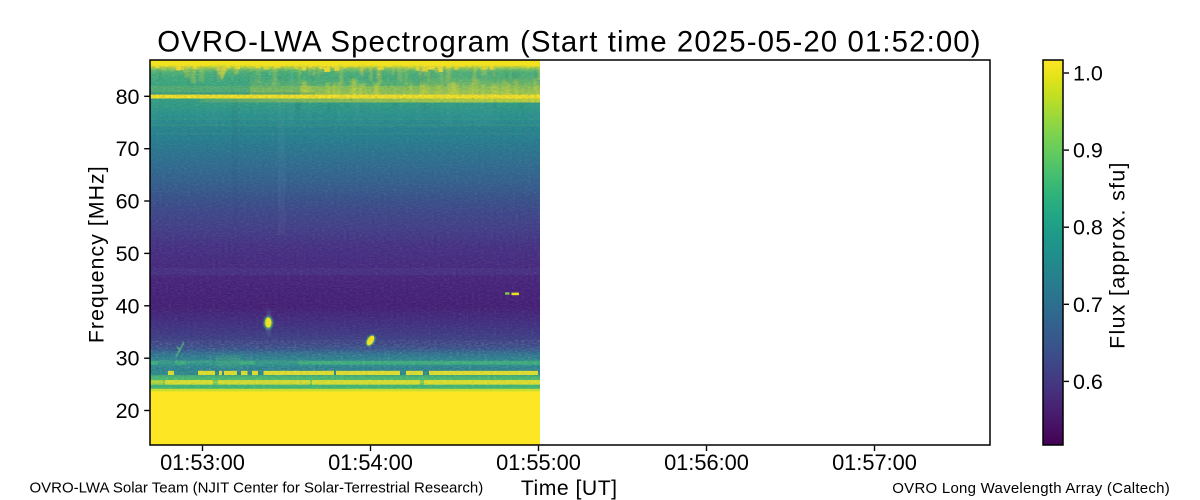 This screenshot has height=500, width=1200. I want to click on svg-text: Time [UT], so click(569, 488).